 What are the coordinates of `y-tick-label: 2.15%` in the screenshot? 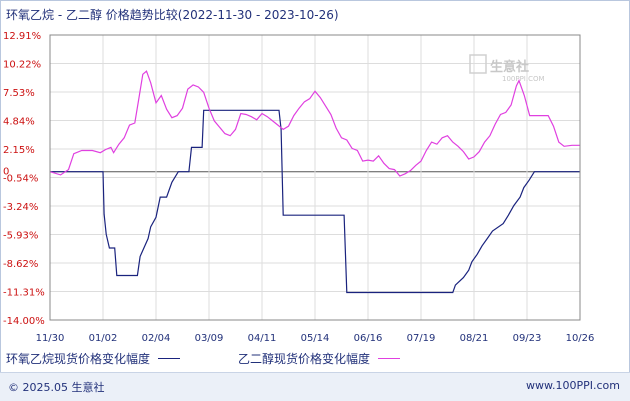 It's located at (19, 150).